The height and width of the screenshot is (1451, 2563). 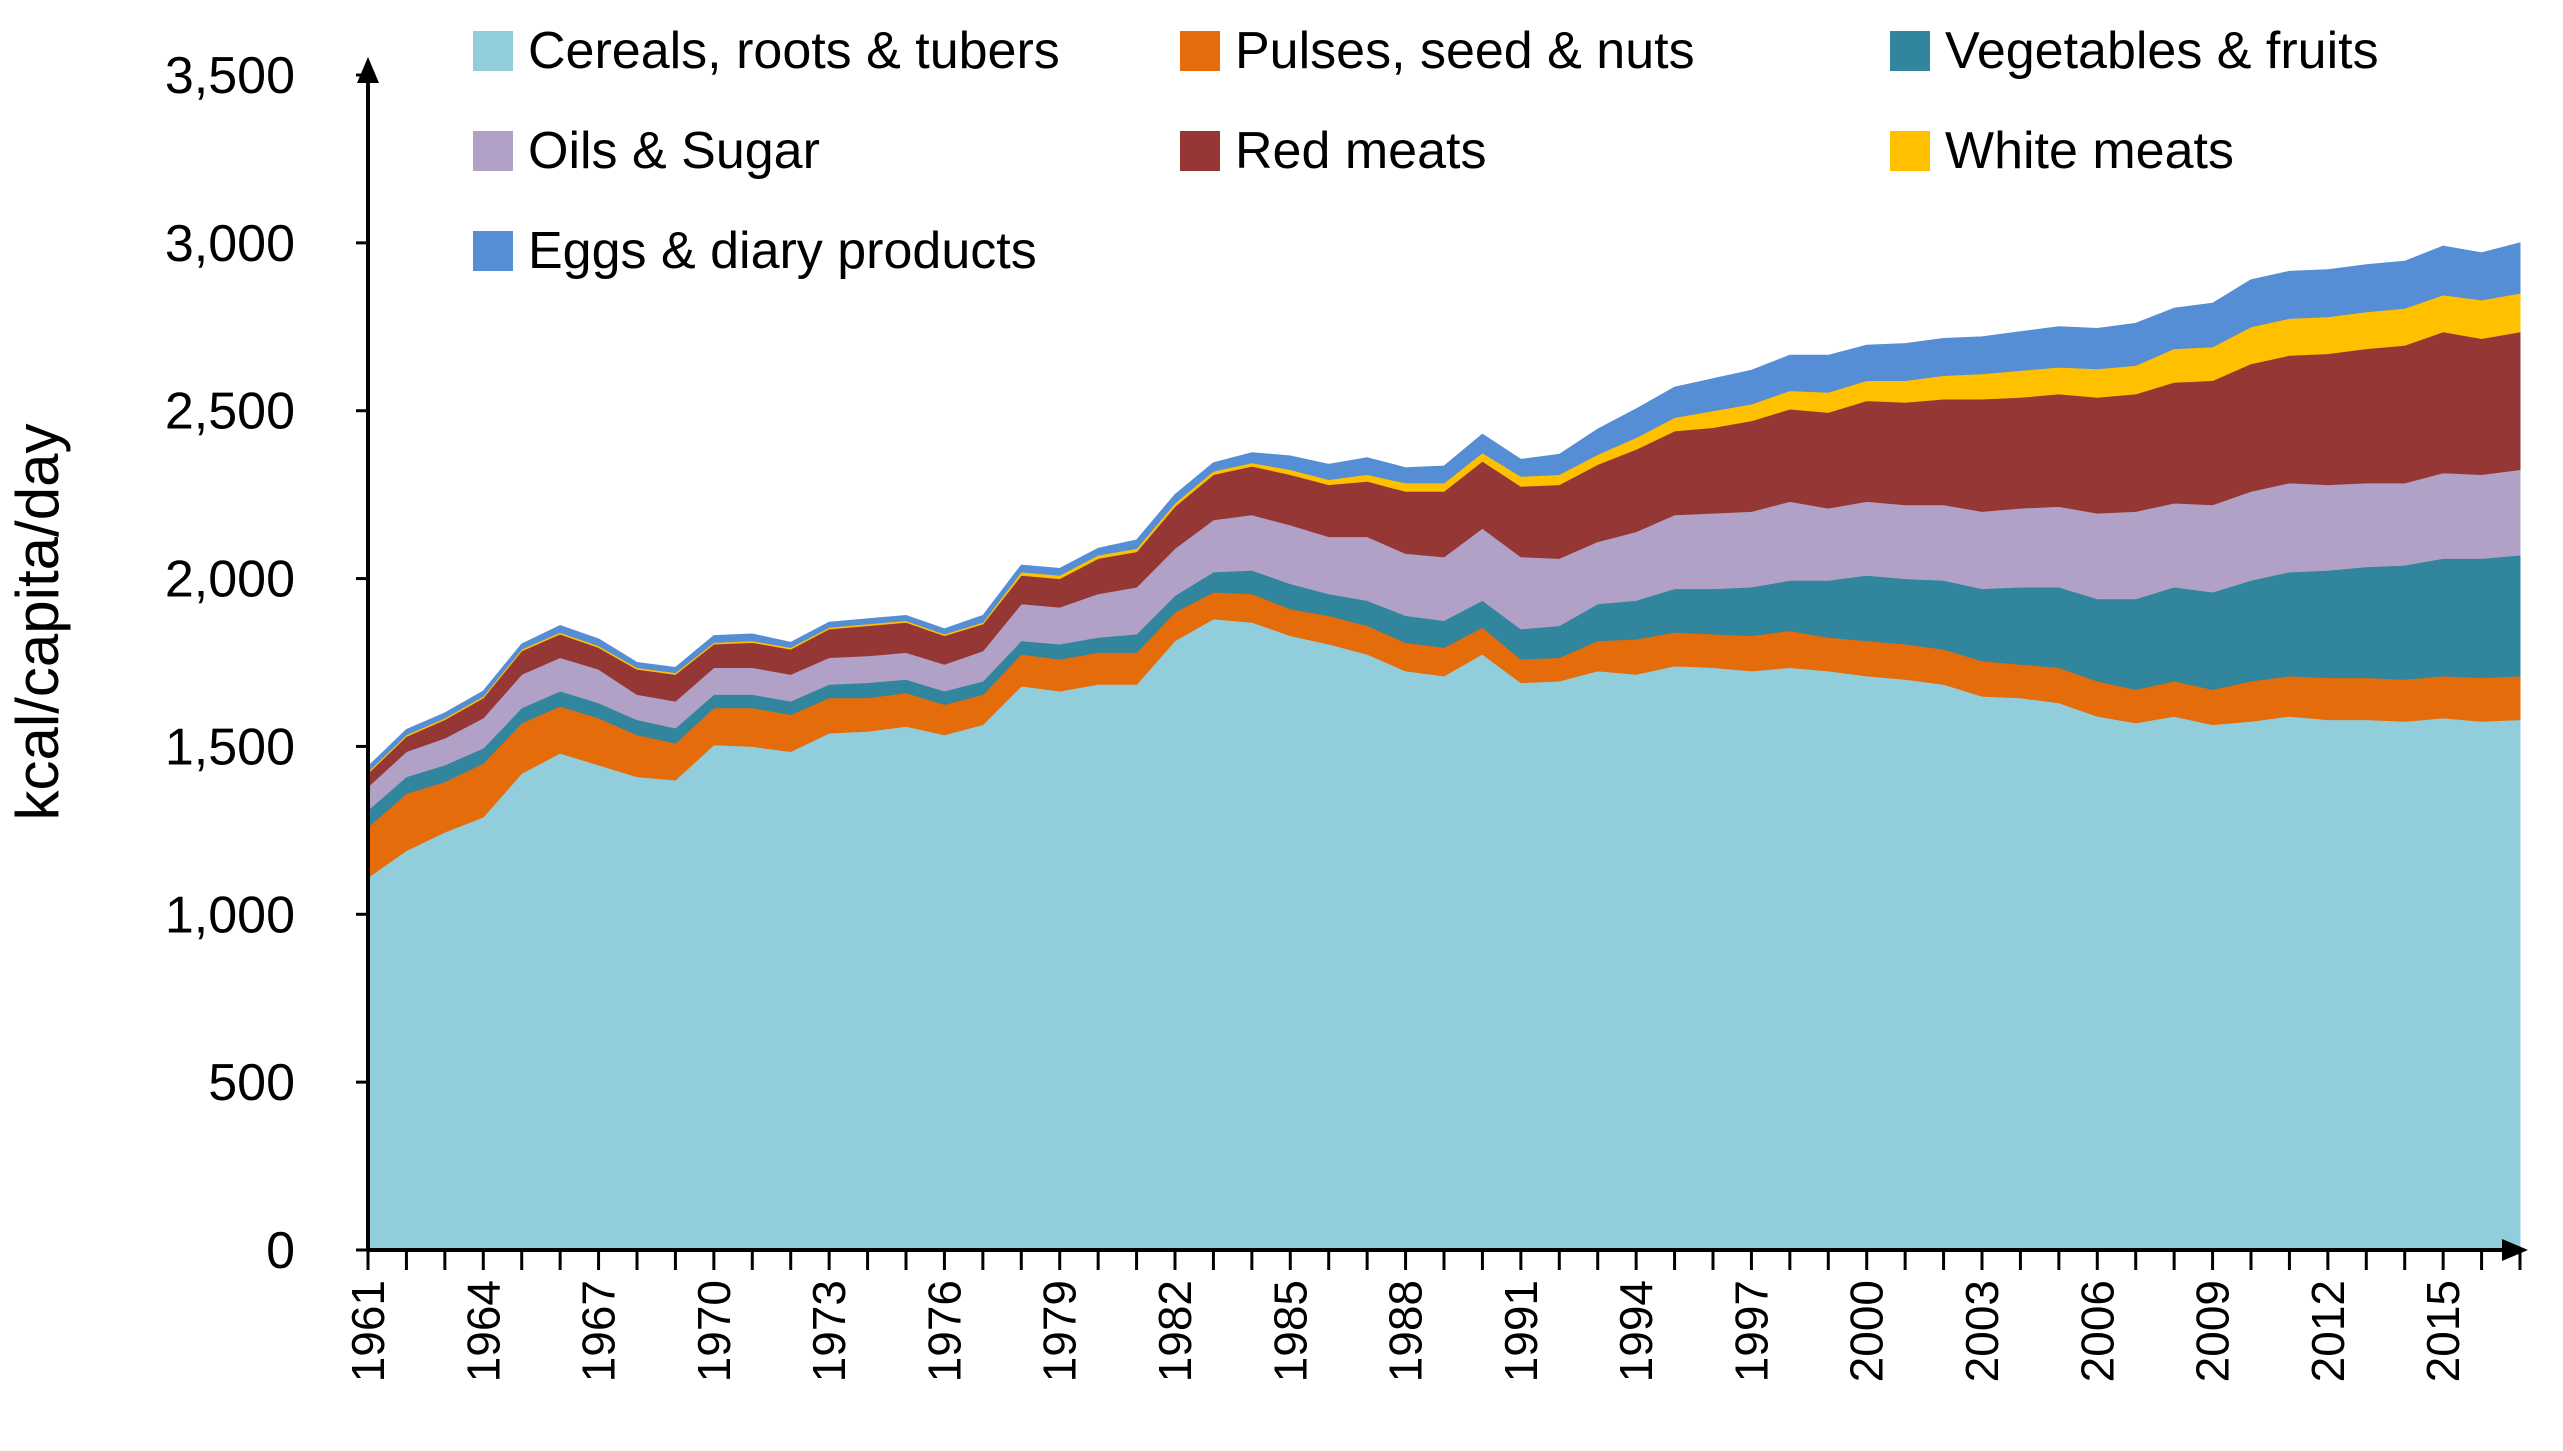 I want to click on legend-item-oils-and-sugar: Oils & Sugar, so click(x=646, y=151).